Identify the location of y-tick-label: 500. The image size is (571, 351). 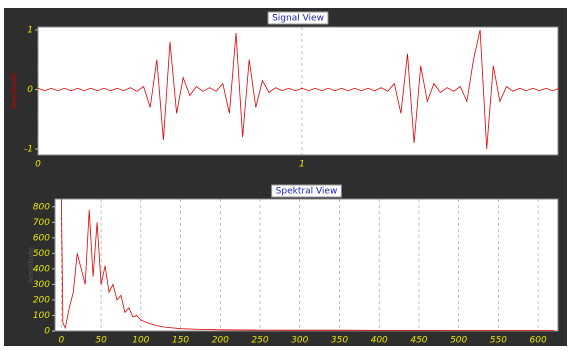
(41, 254).